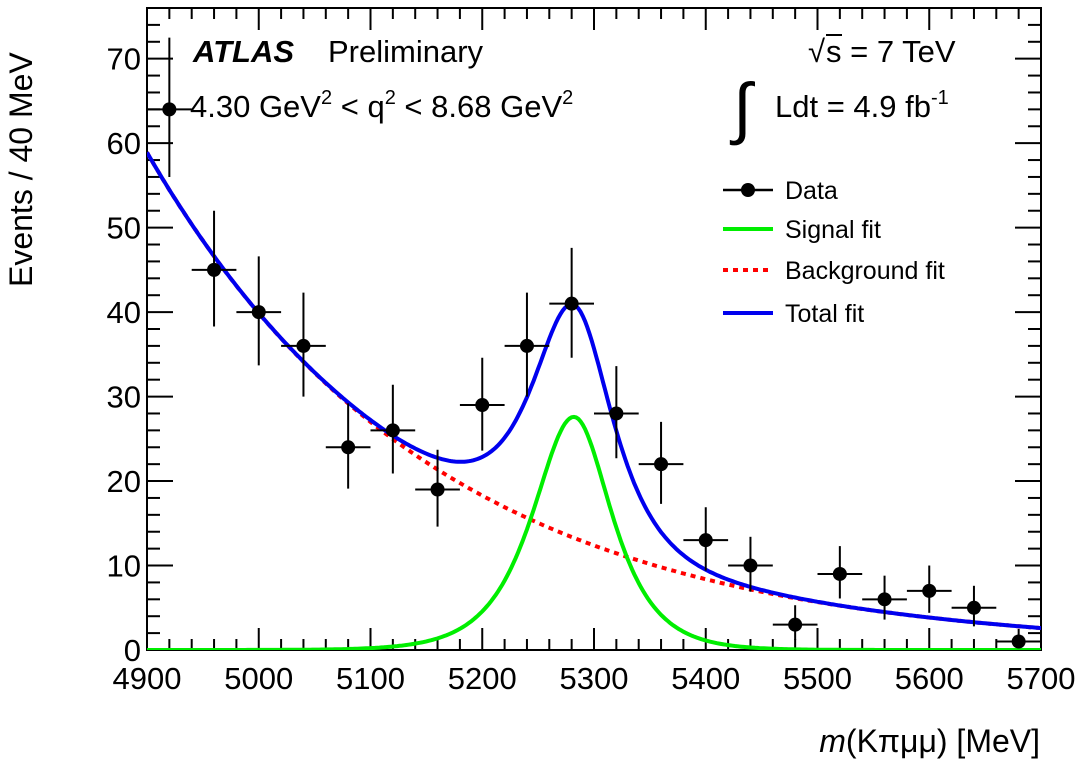  Describe the element at coordinates (381, 105) in the screenshot. I see `selection-label: 4.30 GeV2 < q2 < 8.68 GeV2` at that location.